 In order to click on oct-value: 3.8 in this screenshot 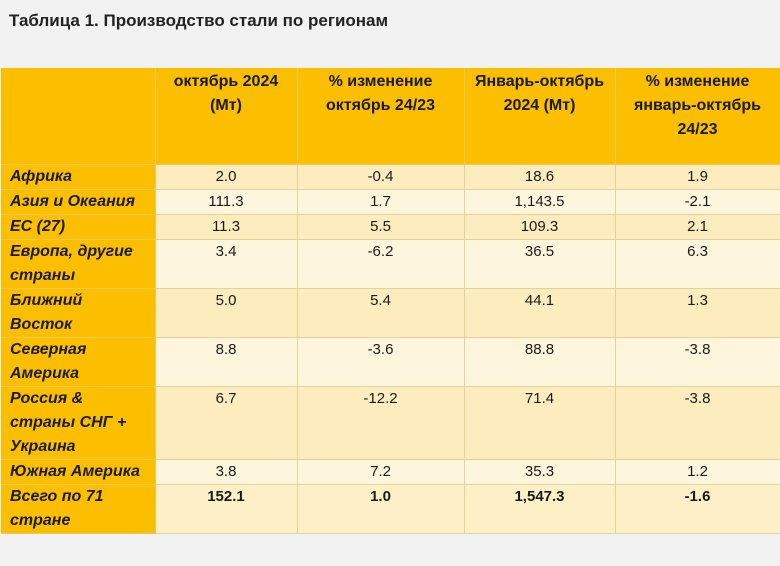, I will do `click(226, 472)`.